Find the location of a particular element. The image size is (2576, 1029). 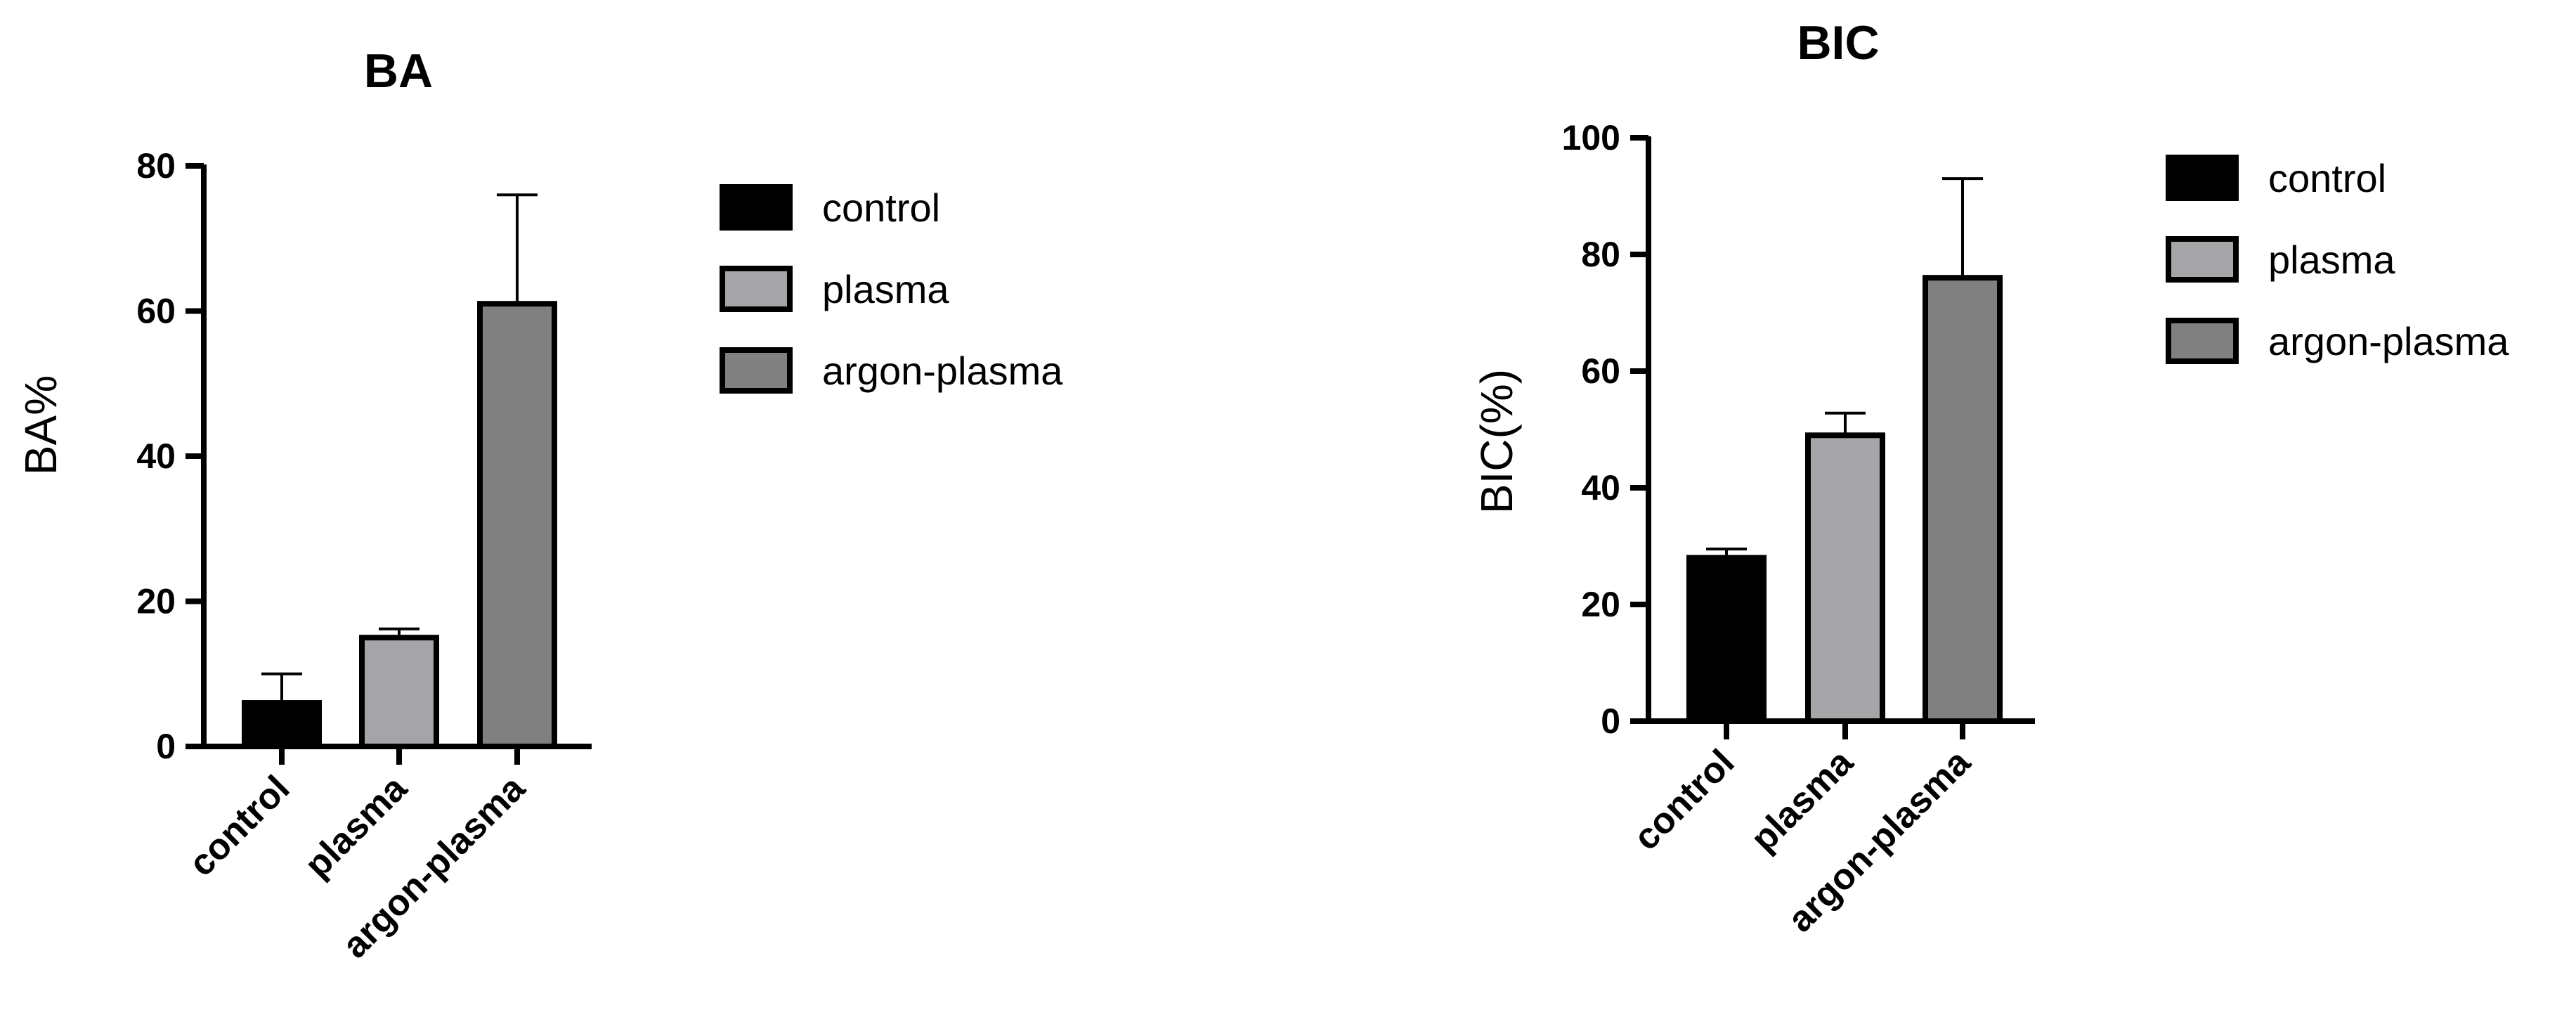

chart-title: BIC is located at coordinates (1838, 43).